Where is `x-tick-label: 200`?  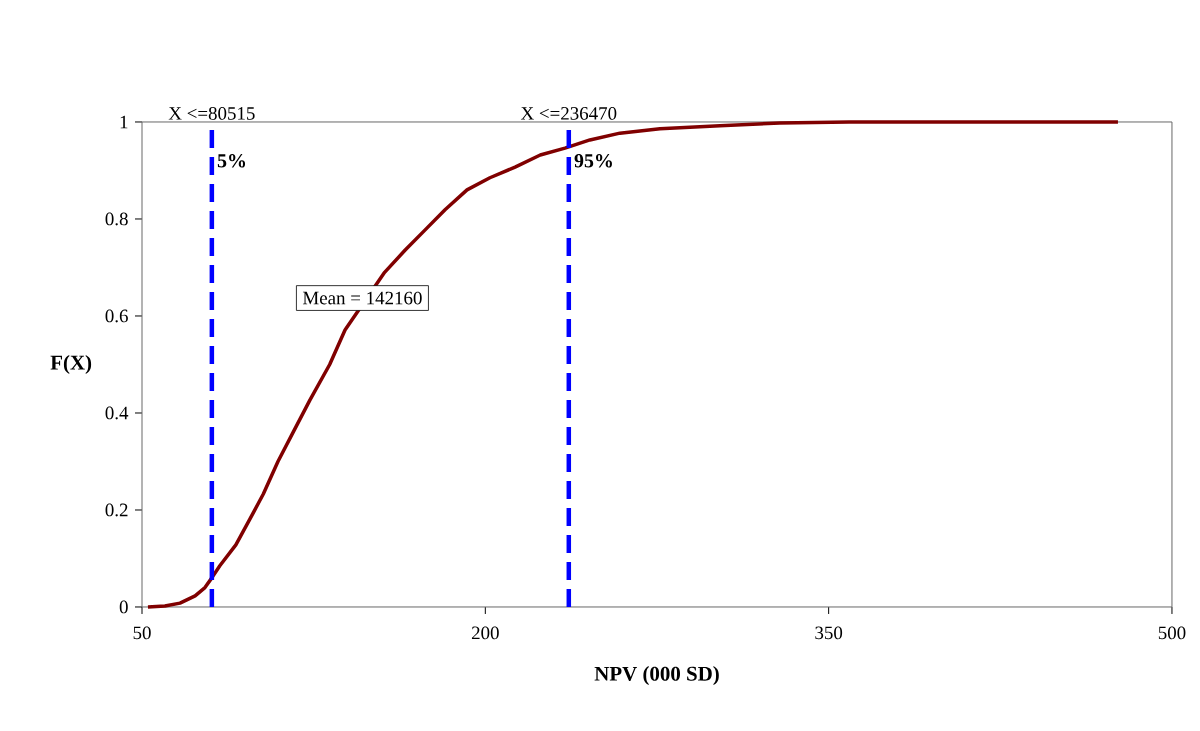
x-tick-label: 200 is located at coordinates (485, 633).